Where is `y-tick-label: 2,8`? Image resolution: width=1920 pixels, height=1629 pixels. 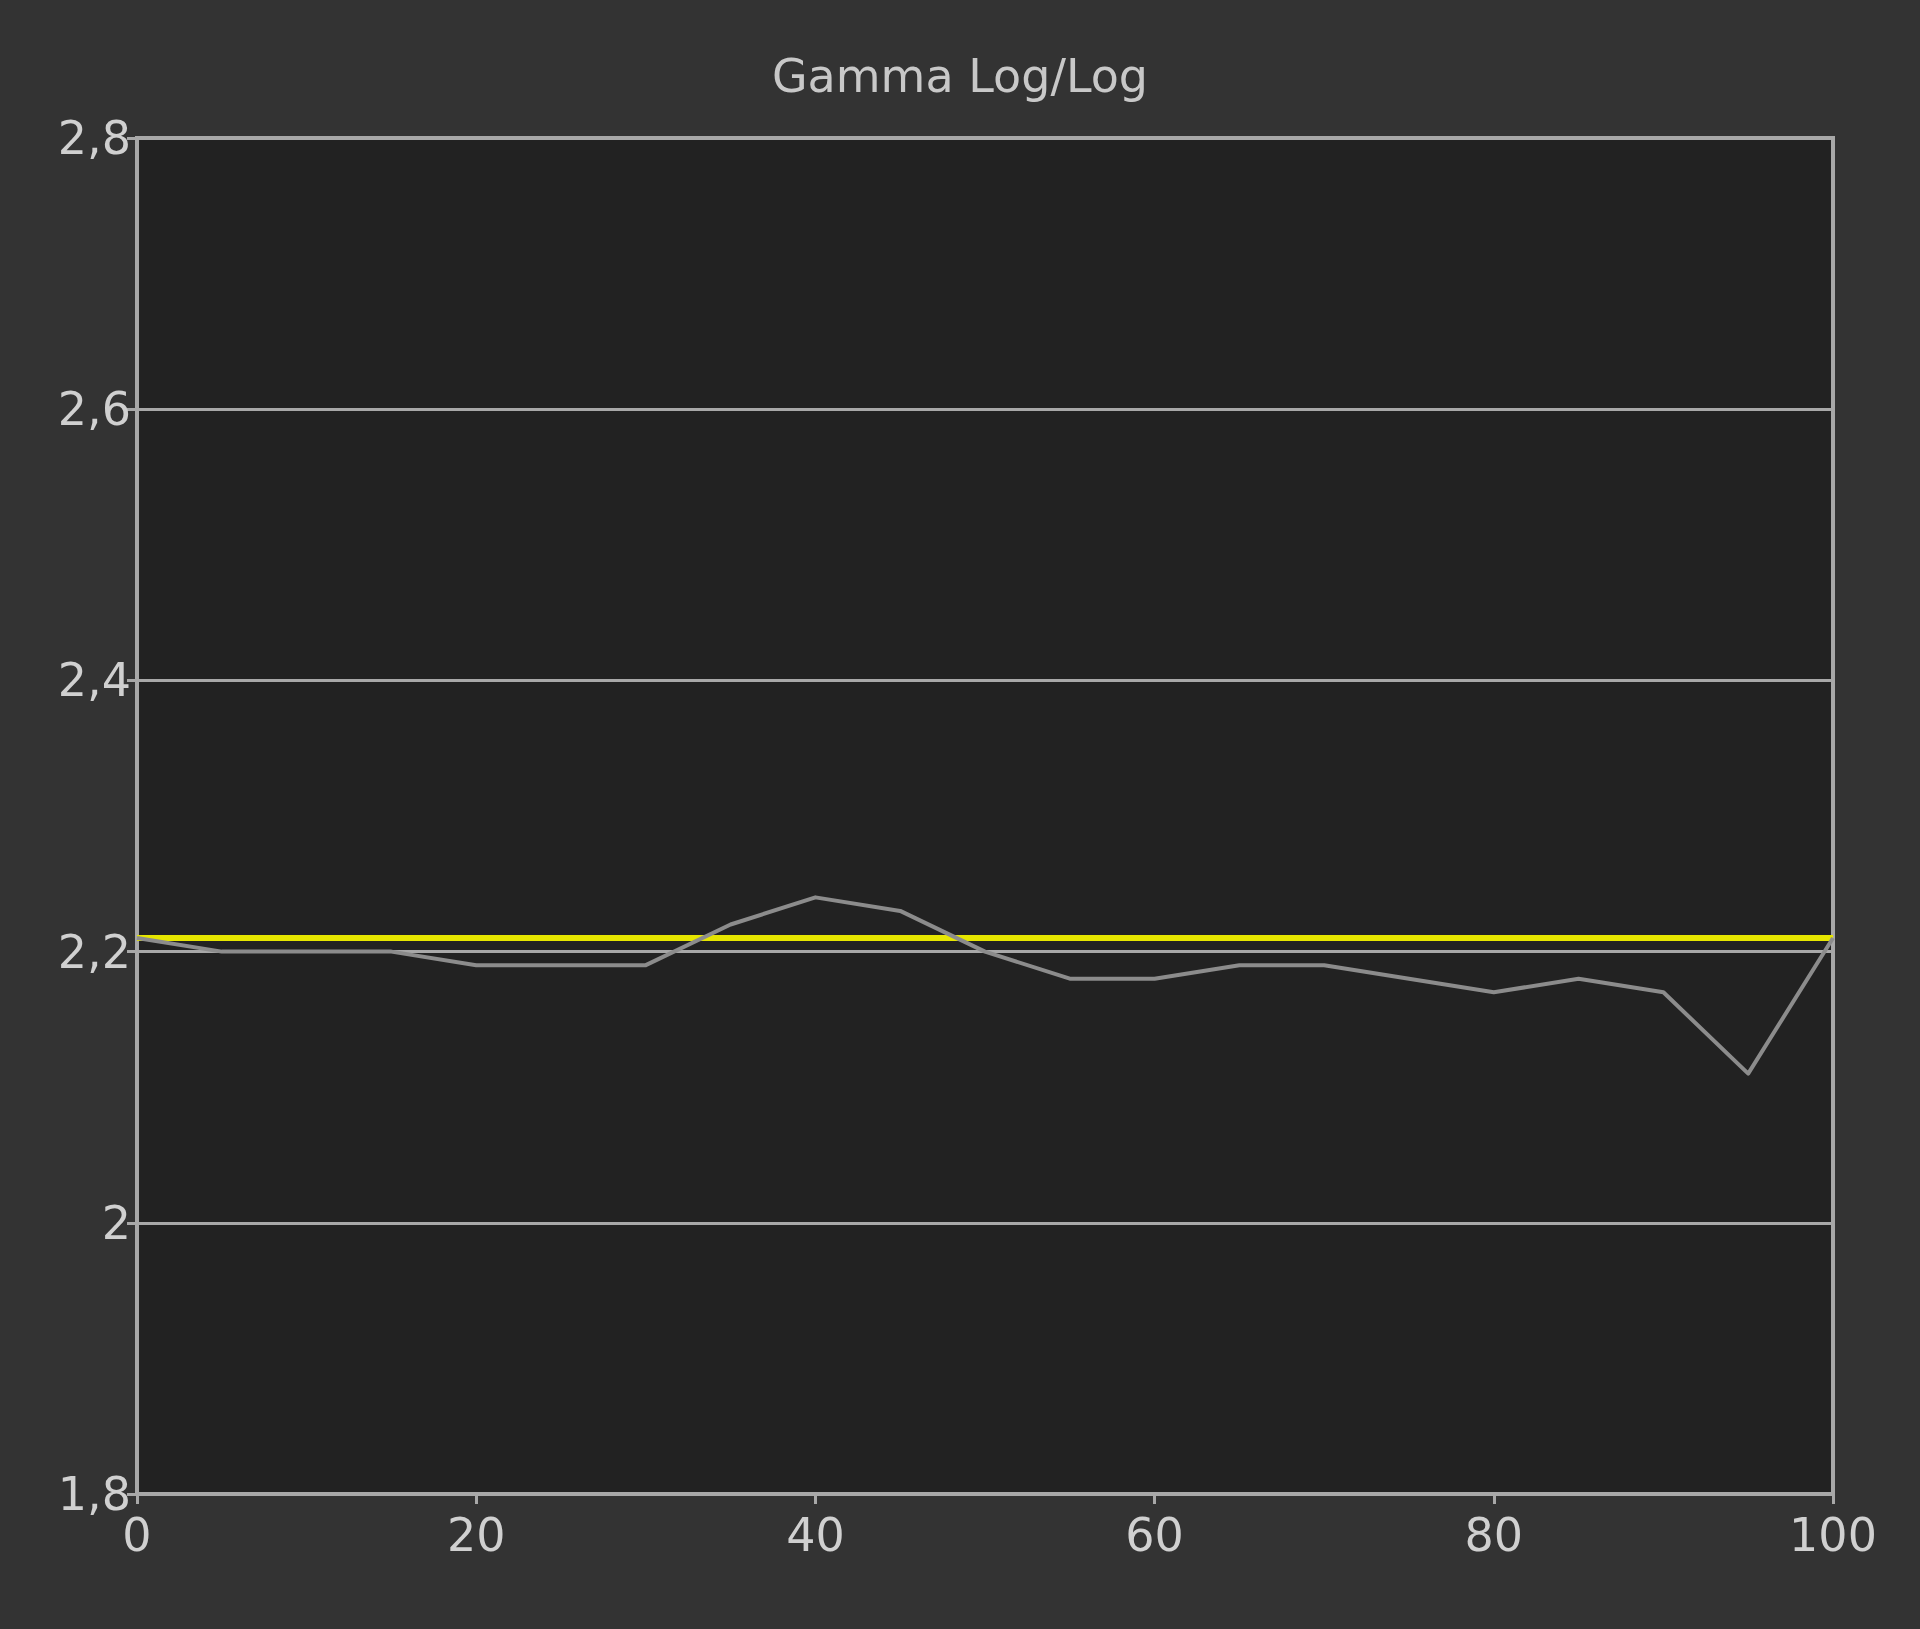 y-tick-label: 2,8 is located at coordinates (94, 138).